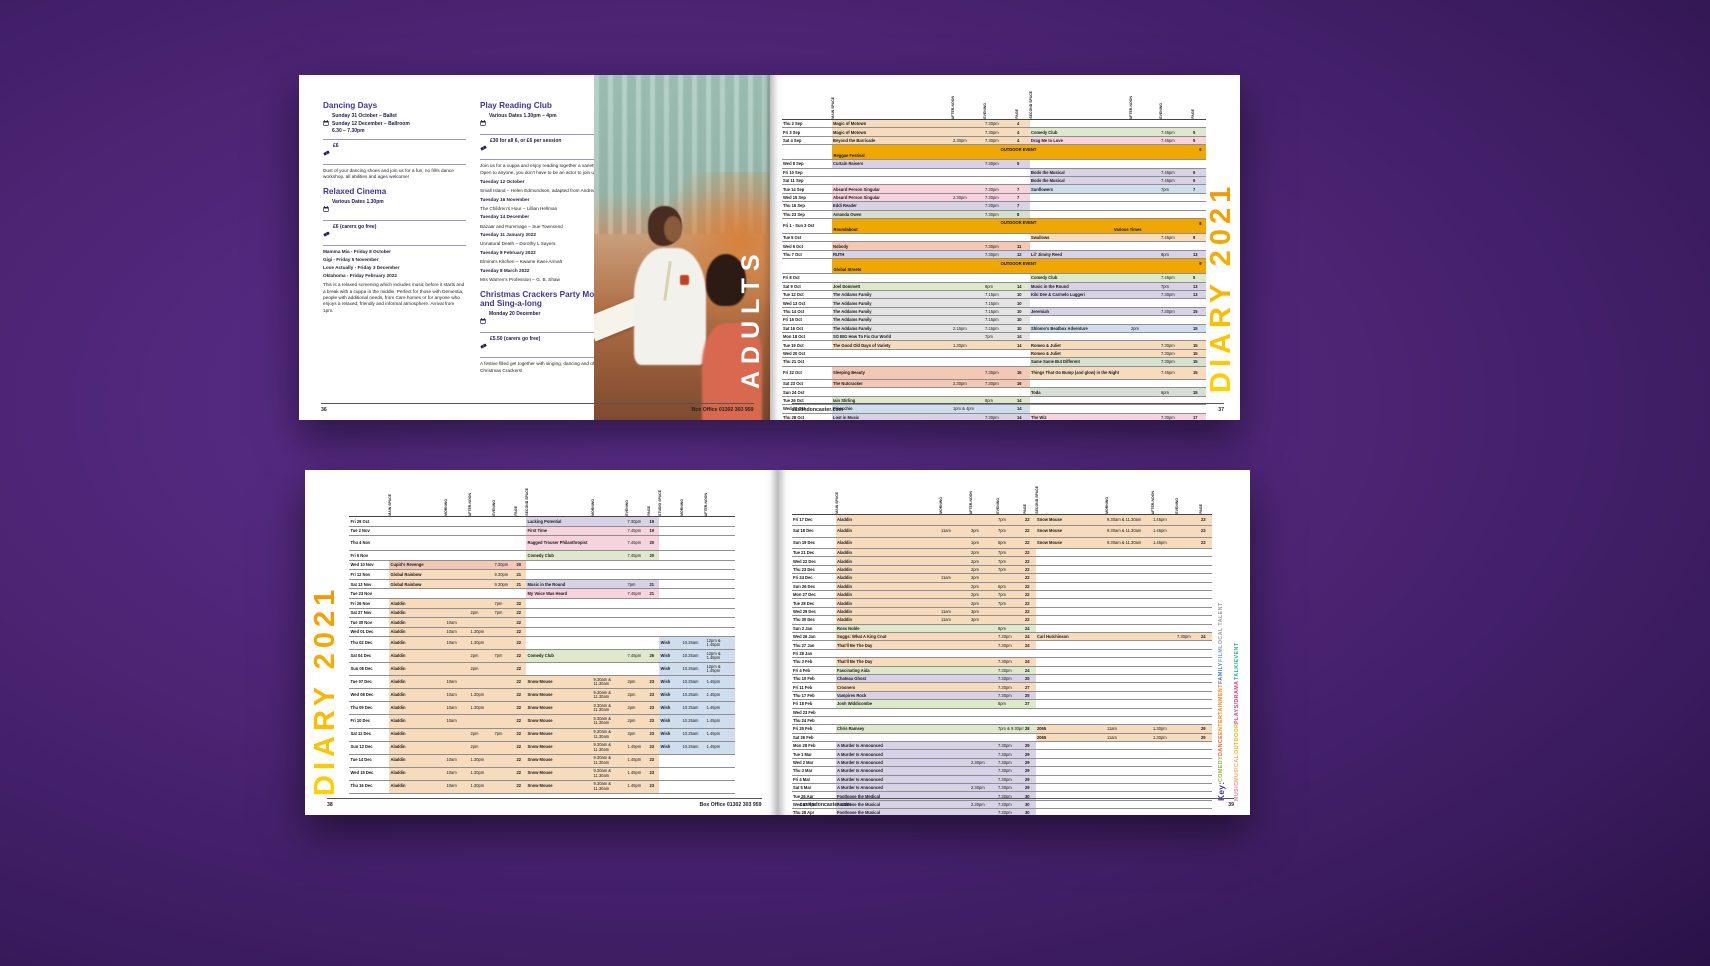  I want to click on event-cell: Absurd Person Singular, so click(891, 189).